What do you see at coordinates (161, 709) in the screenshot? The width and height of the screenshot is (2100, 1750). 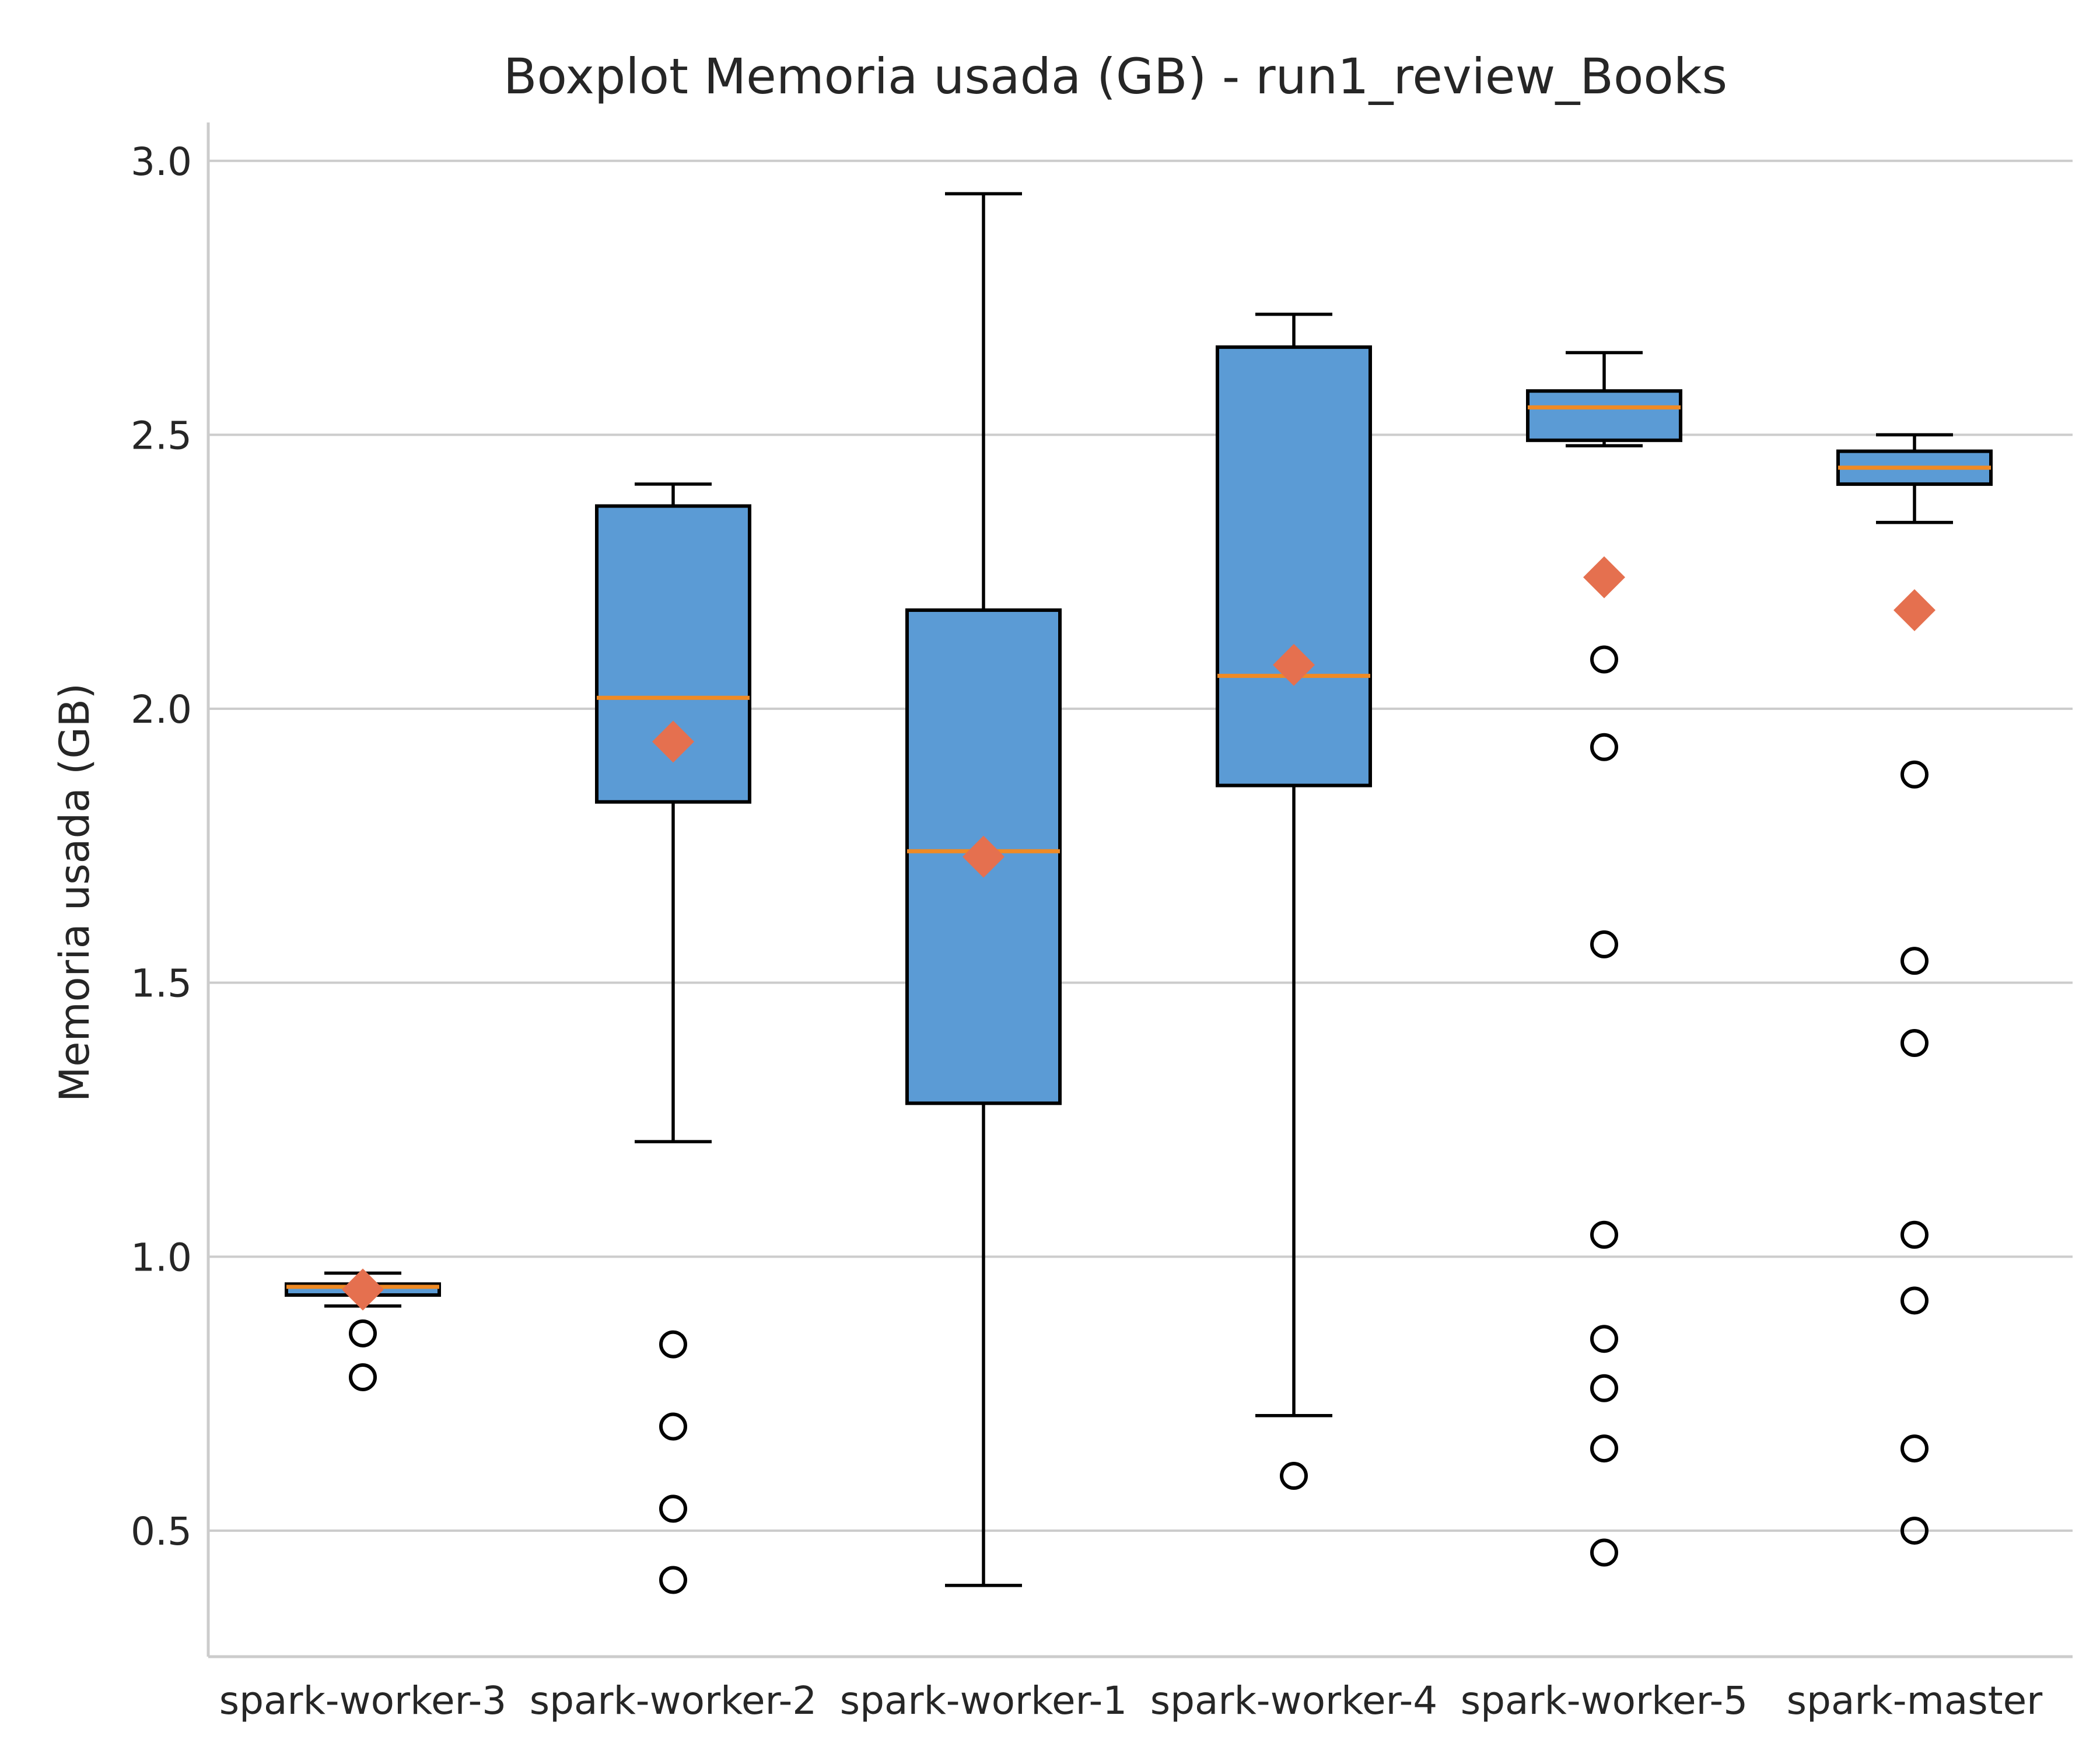 I see `y-tick-label: 2.0` at bounding box center [161, 709].